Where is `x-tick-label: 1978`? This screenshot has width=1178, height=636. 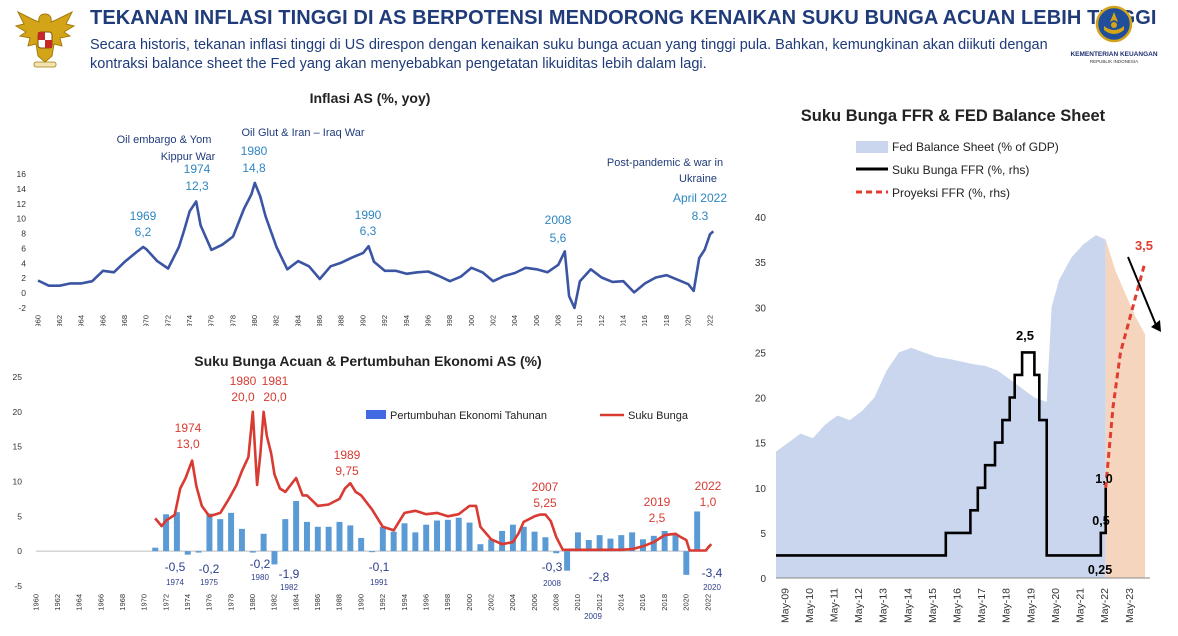
x-tick-label: 1978 is located at coordinates (232, 320).